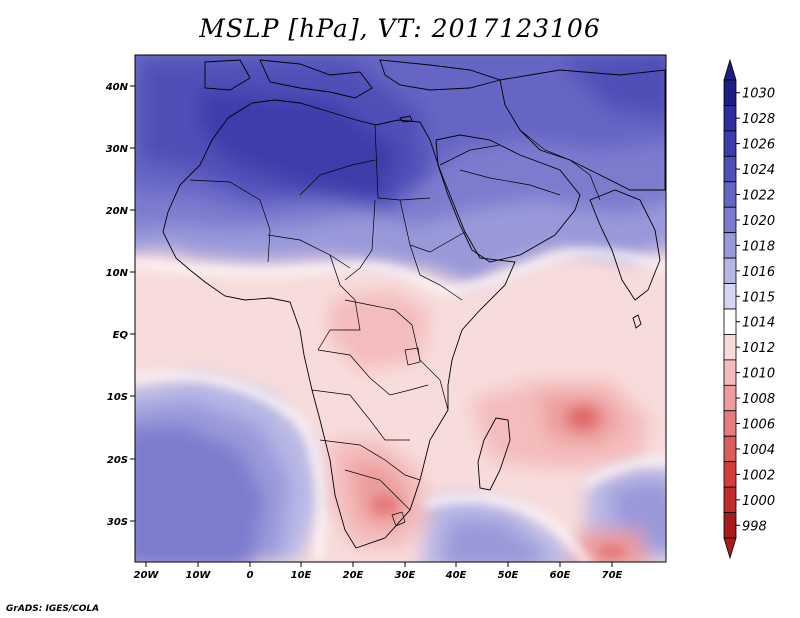 This screenshot has height=618, width=800. I want to click on colorbar-label: 1012, so click(758, 348).